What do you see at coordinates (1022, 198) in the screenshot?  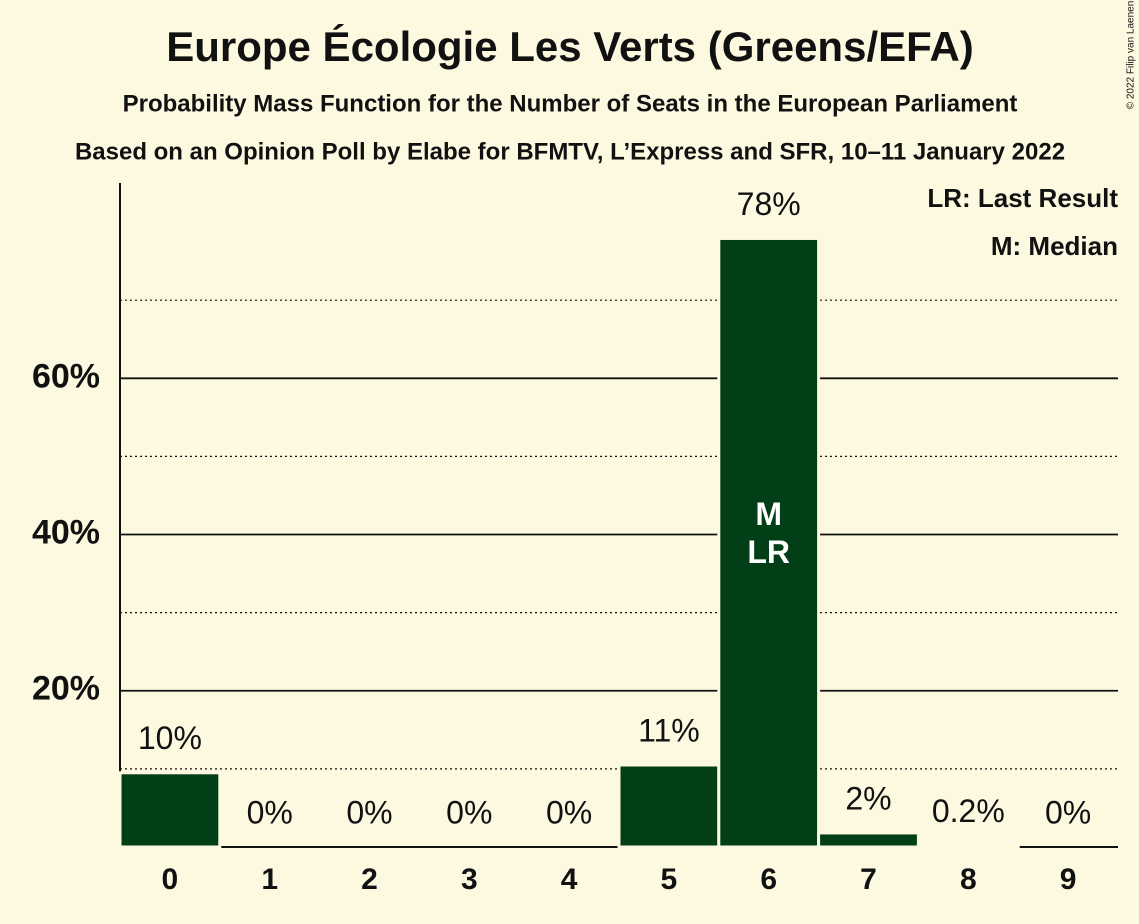 I see `legend-entry: LR: Last Result` at bounding box center [1022, 198].